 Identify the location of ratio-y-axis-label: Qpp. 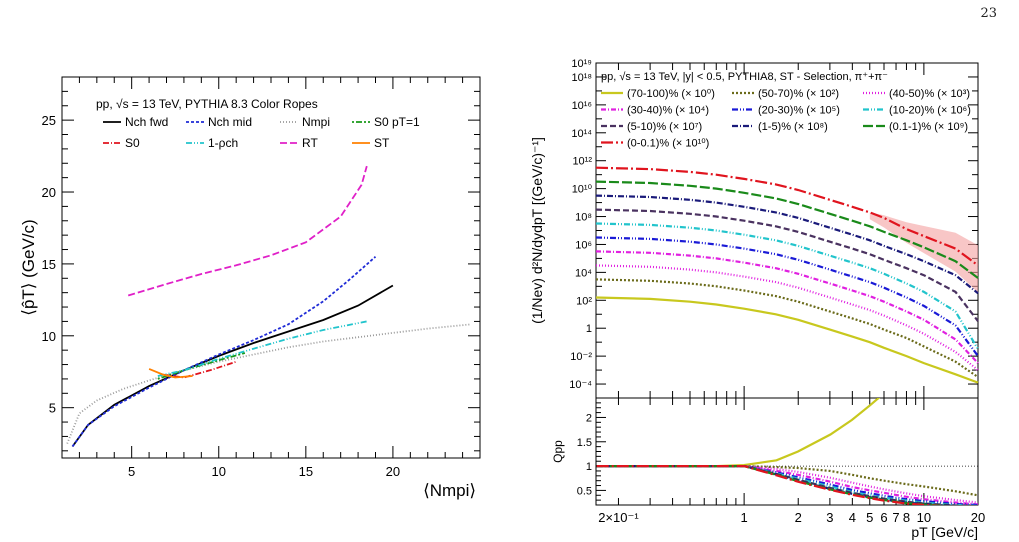
(558, 451).